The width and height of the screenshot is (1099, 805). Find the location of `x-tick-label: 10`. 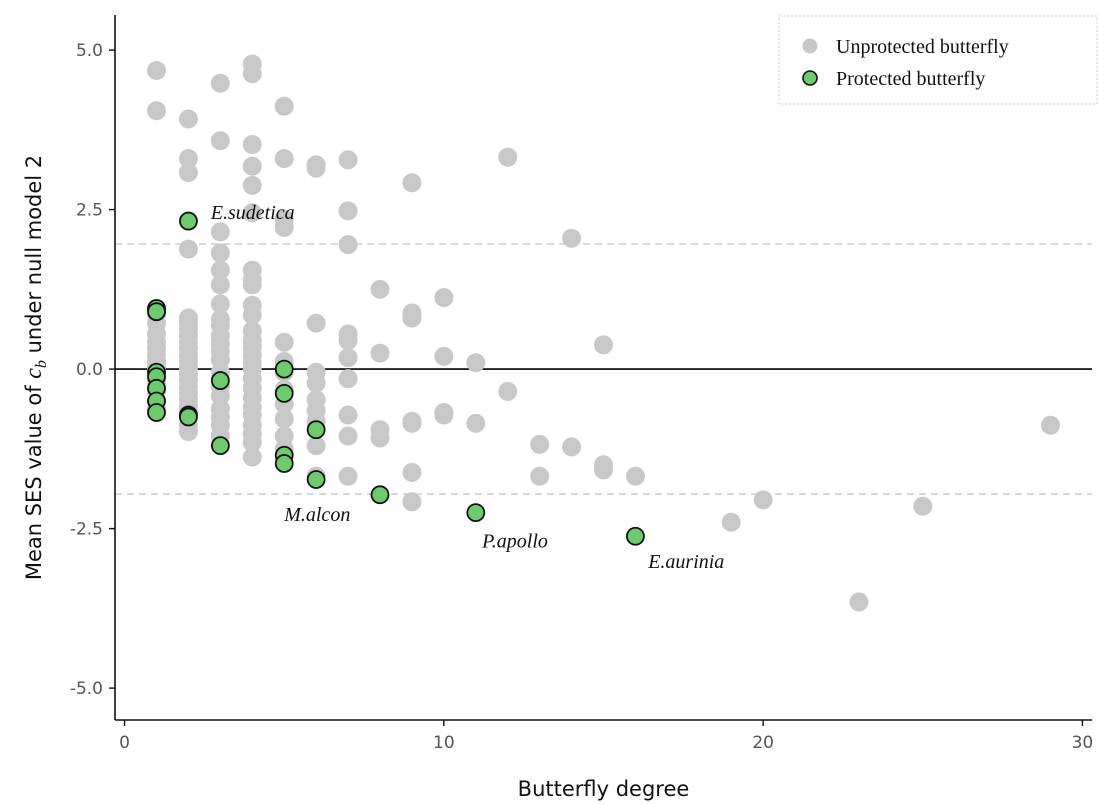

x-tick-label: 10 is located at coordinates (444, 743).